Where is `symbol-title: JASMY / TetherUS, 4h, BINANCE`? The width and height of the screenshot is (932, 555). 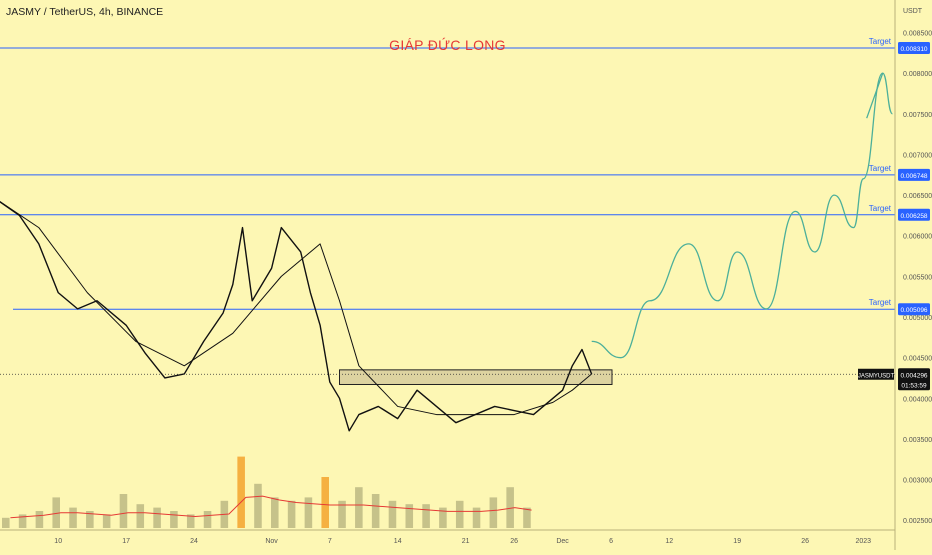 symbol-title: JASMY / TetherUS, 4h, BINANCE is located at coordinates (85, 12).